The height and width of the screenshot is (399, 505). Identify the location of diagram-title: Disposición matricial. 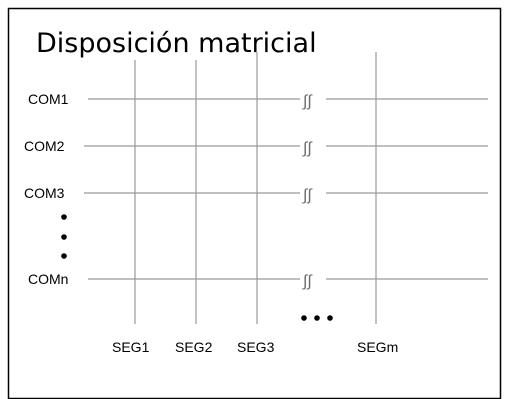
(176, 43).